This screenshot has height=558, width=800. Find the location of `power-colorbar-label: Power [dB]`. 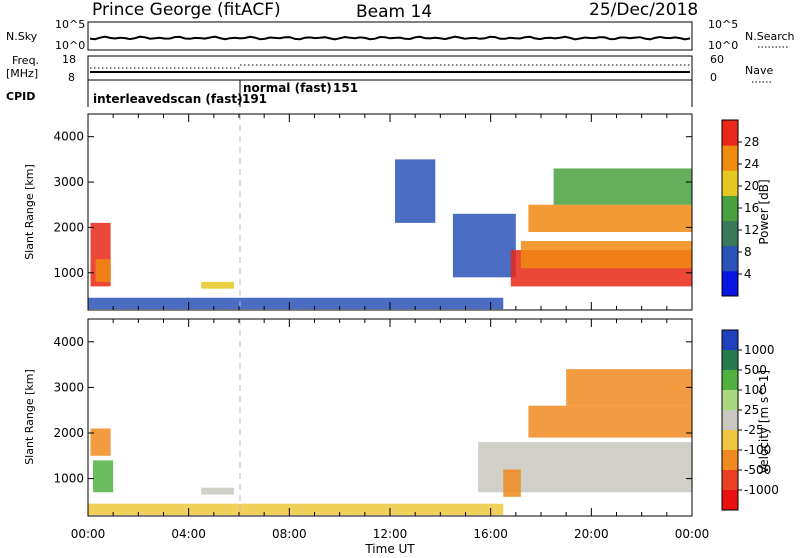

power-colorbar-label: Power [dB] is located at coordinates (764, 211).